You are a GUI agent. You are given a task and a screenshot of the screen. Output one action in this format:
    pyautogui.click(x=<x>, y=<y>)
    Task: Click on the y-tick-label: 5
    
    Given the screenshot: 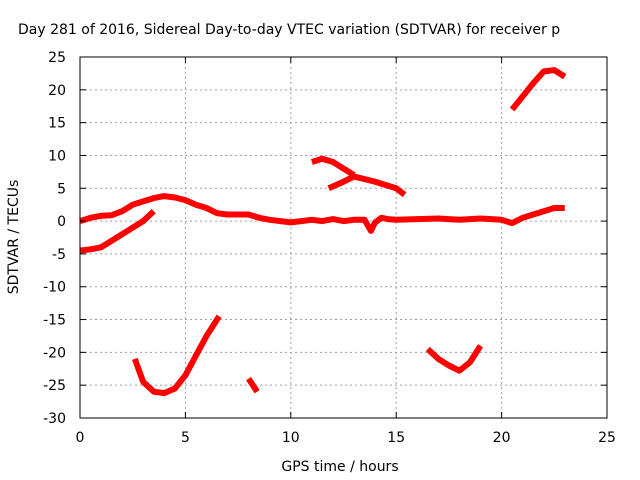 What is the action you would take?
    pyautogui.click(x=61, y=189)
    